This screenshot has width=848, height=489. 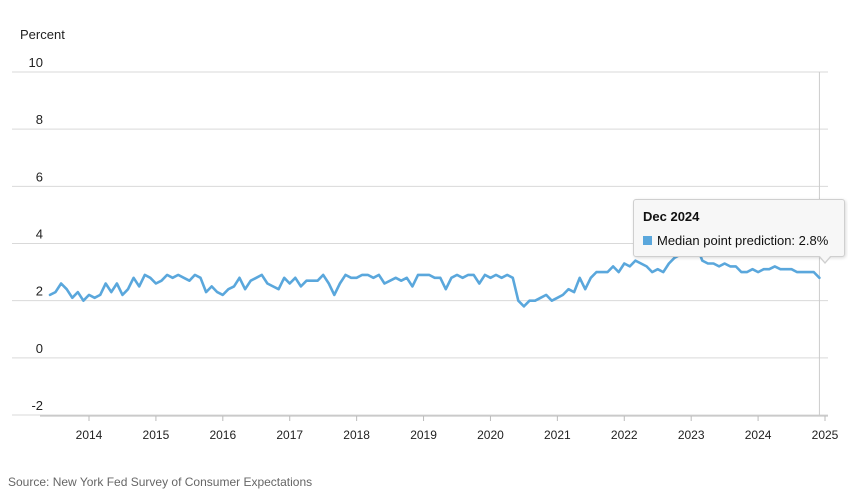 I want to click on y-axis-label: Percent, so click(x=42, y=34).